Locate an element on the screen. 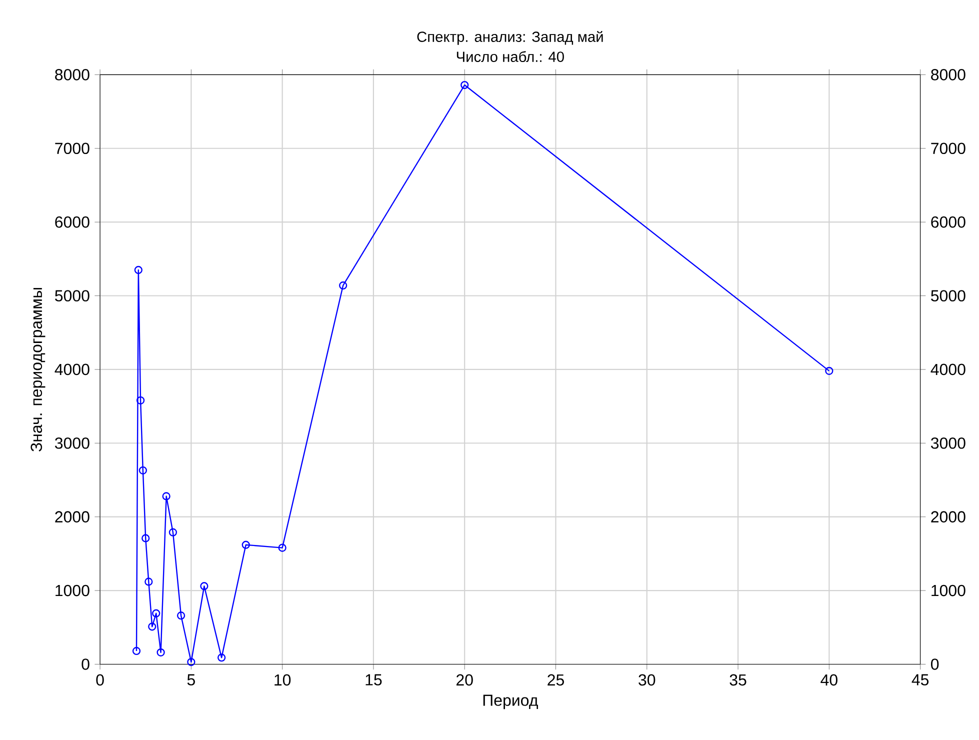 This screenshot has width=979, height=740. y2-tick-label: 2000 is located at coordinates (948, 516).